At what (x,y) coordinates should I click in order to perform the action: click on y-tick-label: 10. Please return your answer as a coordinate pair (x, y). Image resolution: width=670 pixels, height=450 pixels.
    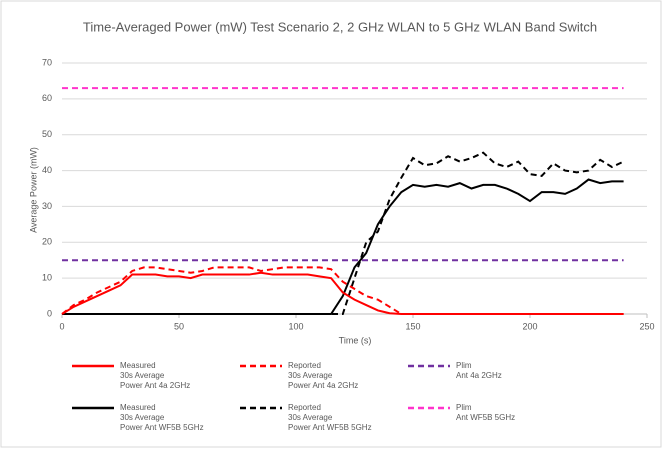
    Looking at the image, I should click on (47, 278).